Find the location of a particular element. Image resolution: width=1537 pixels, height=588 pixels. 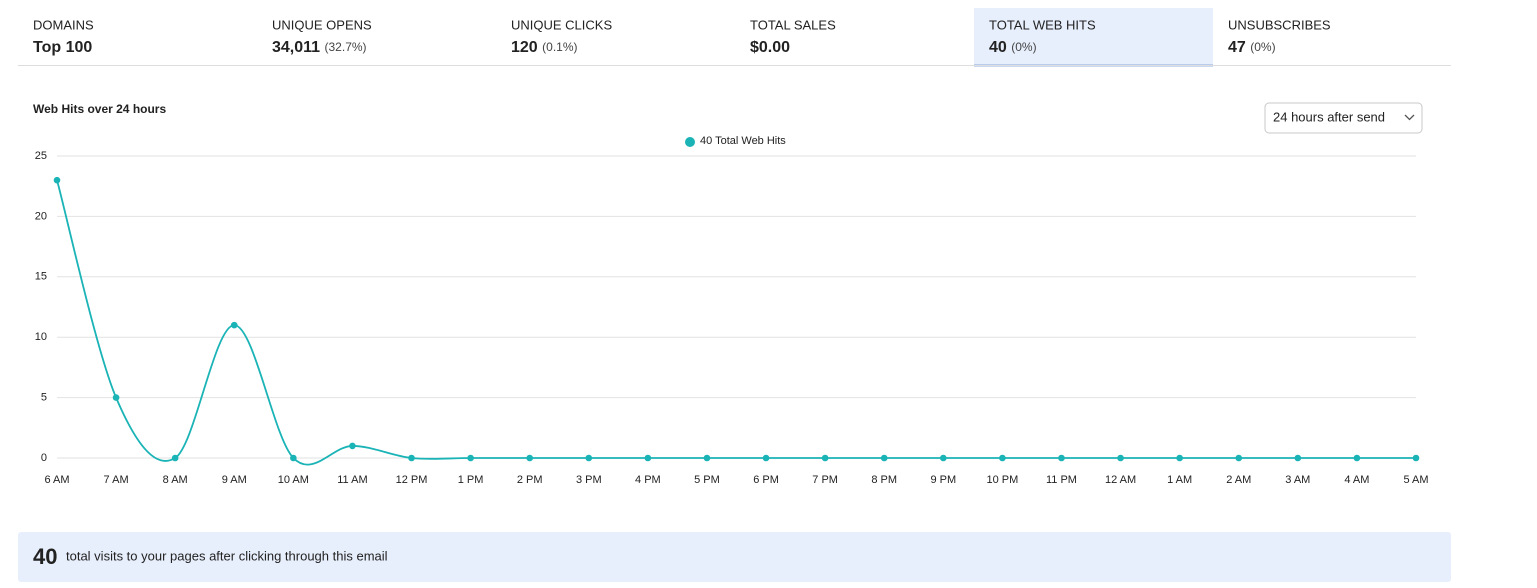

x-tick-label: 1 AM is located at coordinates (1179, 480).